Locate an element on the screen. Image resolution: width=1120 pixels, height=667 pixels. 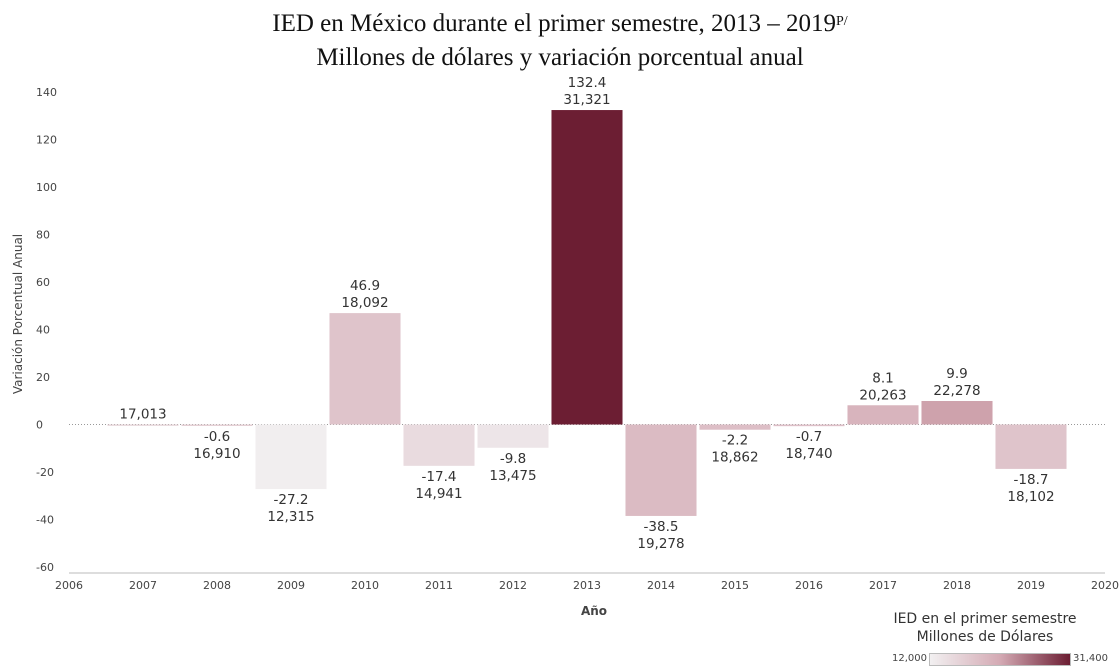
bar-2011 is located at coordinates (439, 445).